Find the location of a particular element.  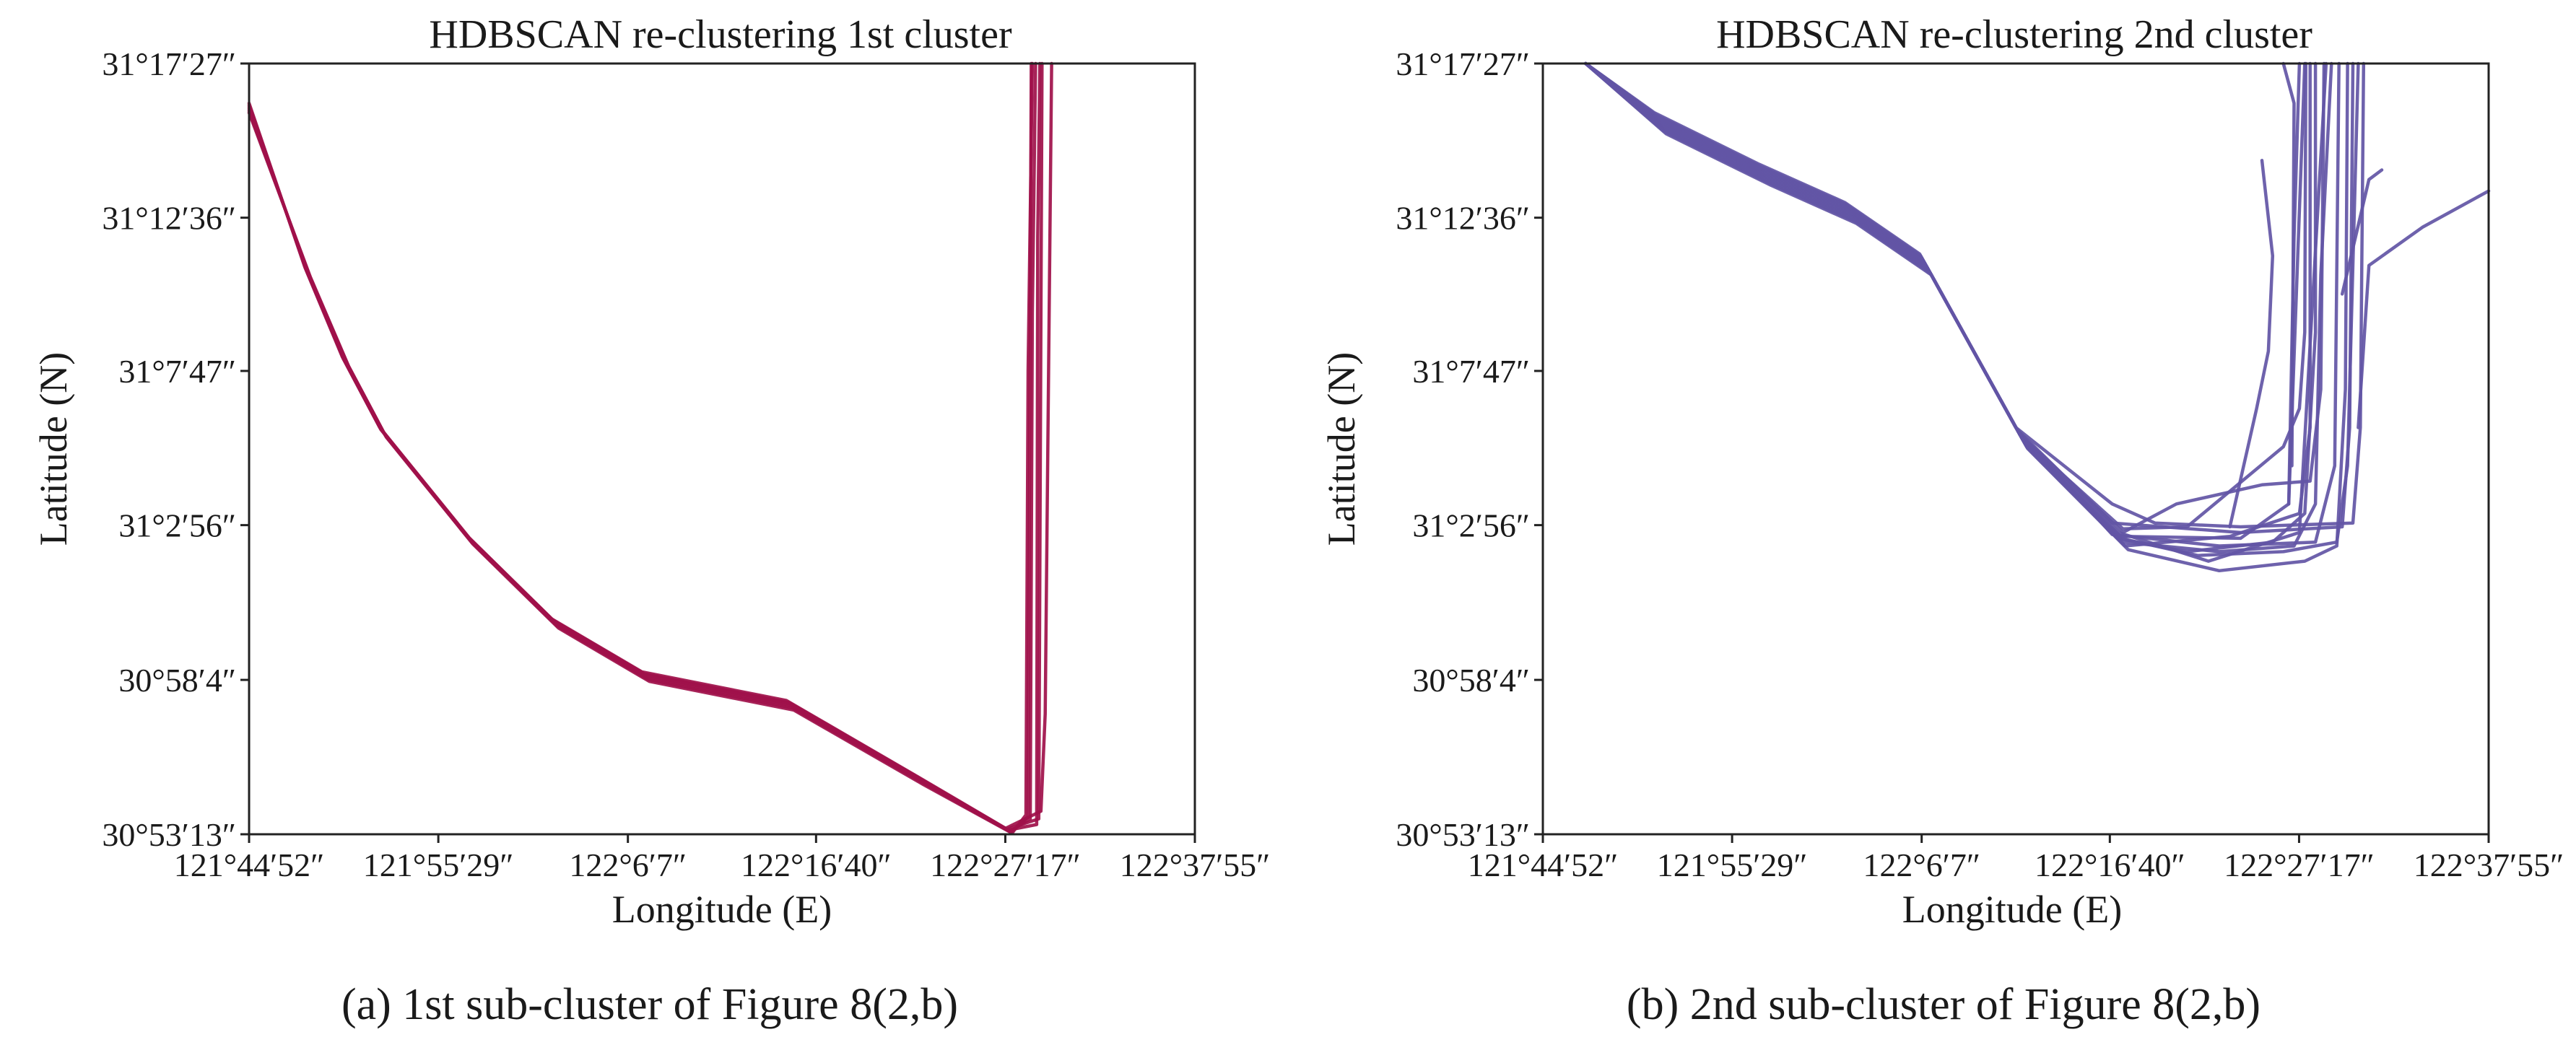

figure-caption: (a) 1st sub-cluster of Figure 8(2,b) is located at coordinates (649, 1004).